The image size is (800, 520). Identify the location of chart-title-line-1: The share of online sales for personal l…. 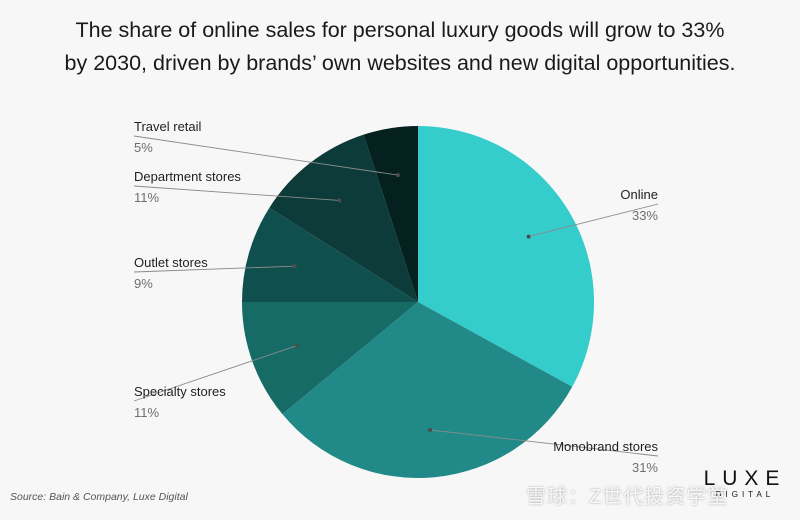
(400, 30).